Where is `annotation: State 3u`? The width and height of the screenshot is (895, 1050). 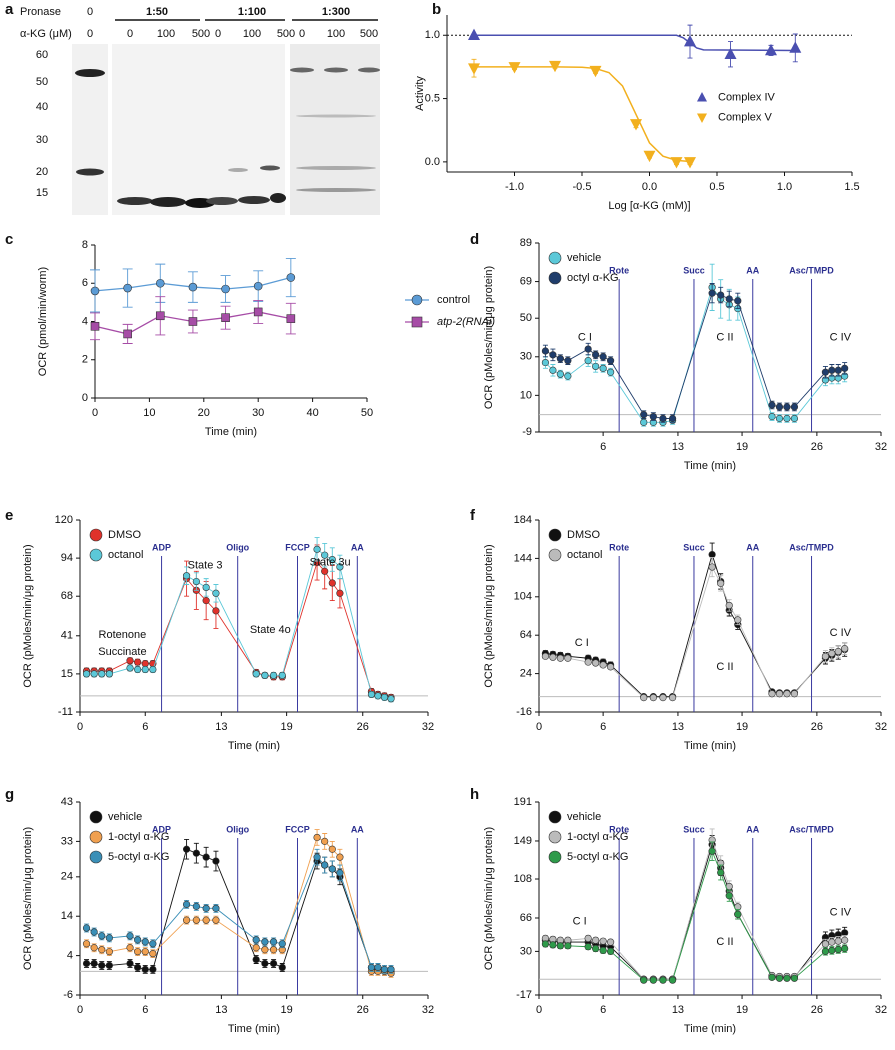
annotation: State 3u is located at coordinates (330, 562).